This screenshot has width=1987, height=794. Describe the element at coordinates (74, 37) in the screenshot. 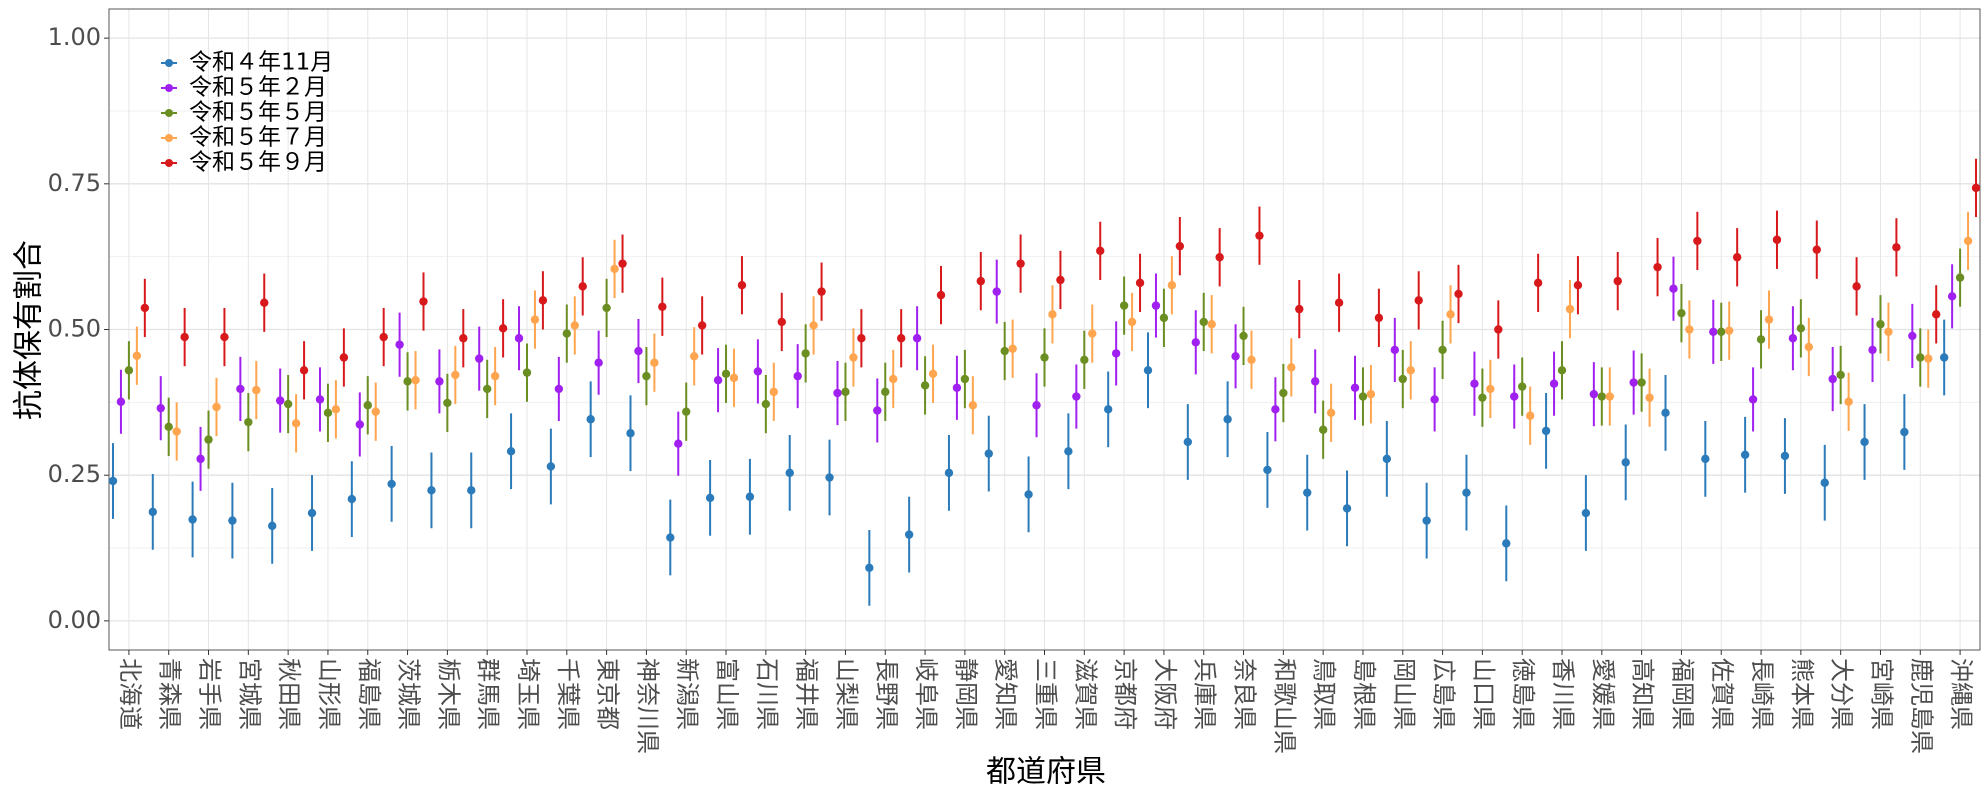

I see `y-tick-label: 1.00` at that location.